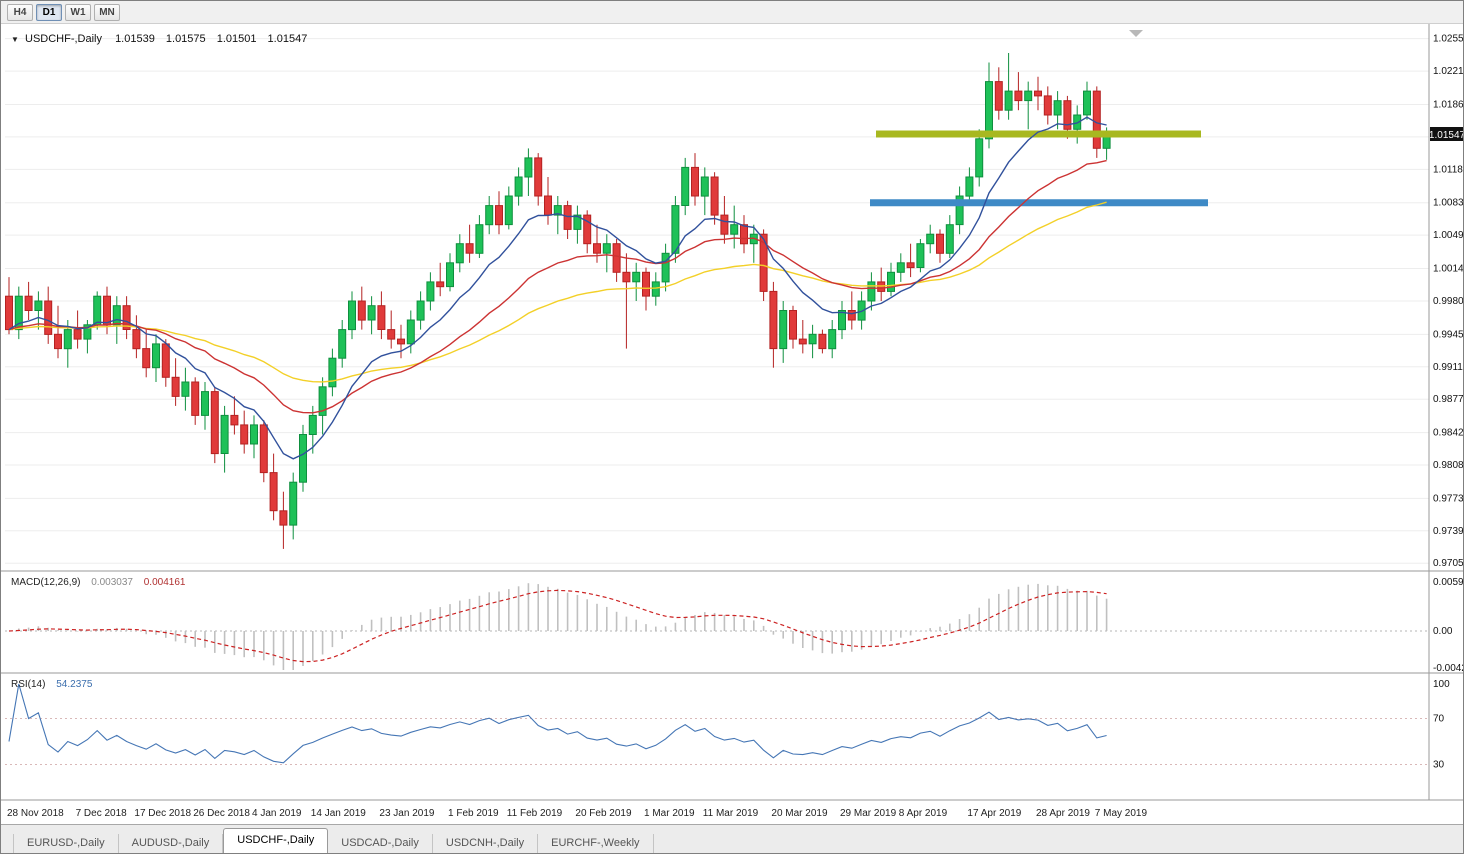 The height and width of the screenshot is (854, 1464). What do you see at coordinates (1441, 684) in the screenshot?
I see `rsi-axis-label: 100` at bounding box center [1441, 684].